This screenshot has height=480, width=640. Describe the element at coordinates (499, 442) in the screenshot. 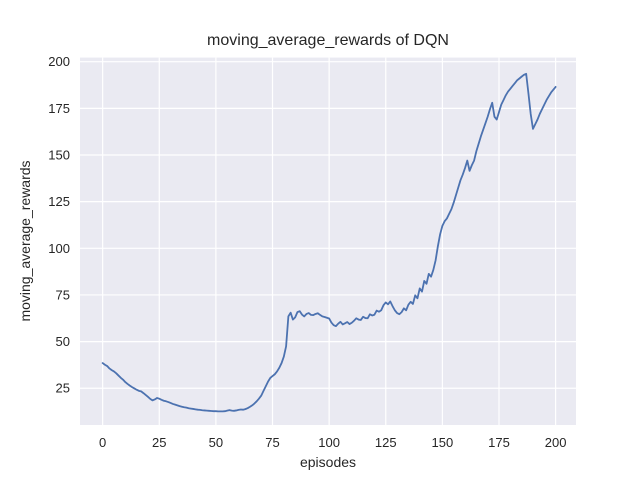

I see `x-tick-label: 175` at that location.